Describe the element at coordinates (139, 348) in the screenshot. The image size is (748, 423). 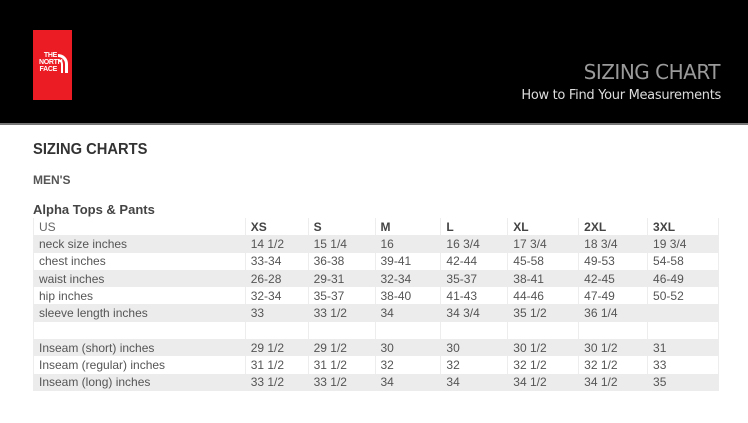
I see `row-label: Inseam (short) inches` at that location.